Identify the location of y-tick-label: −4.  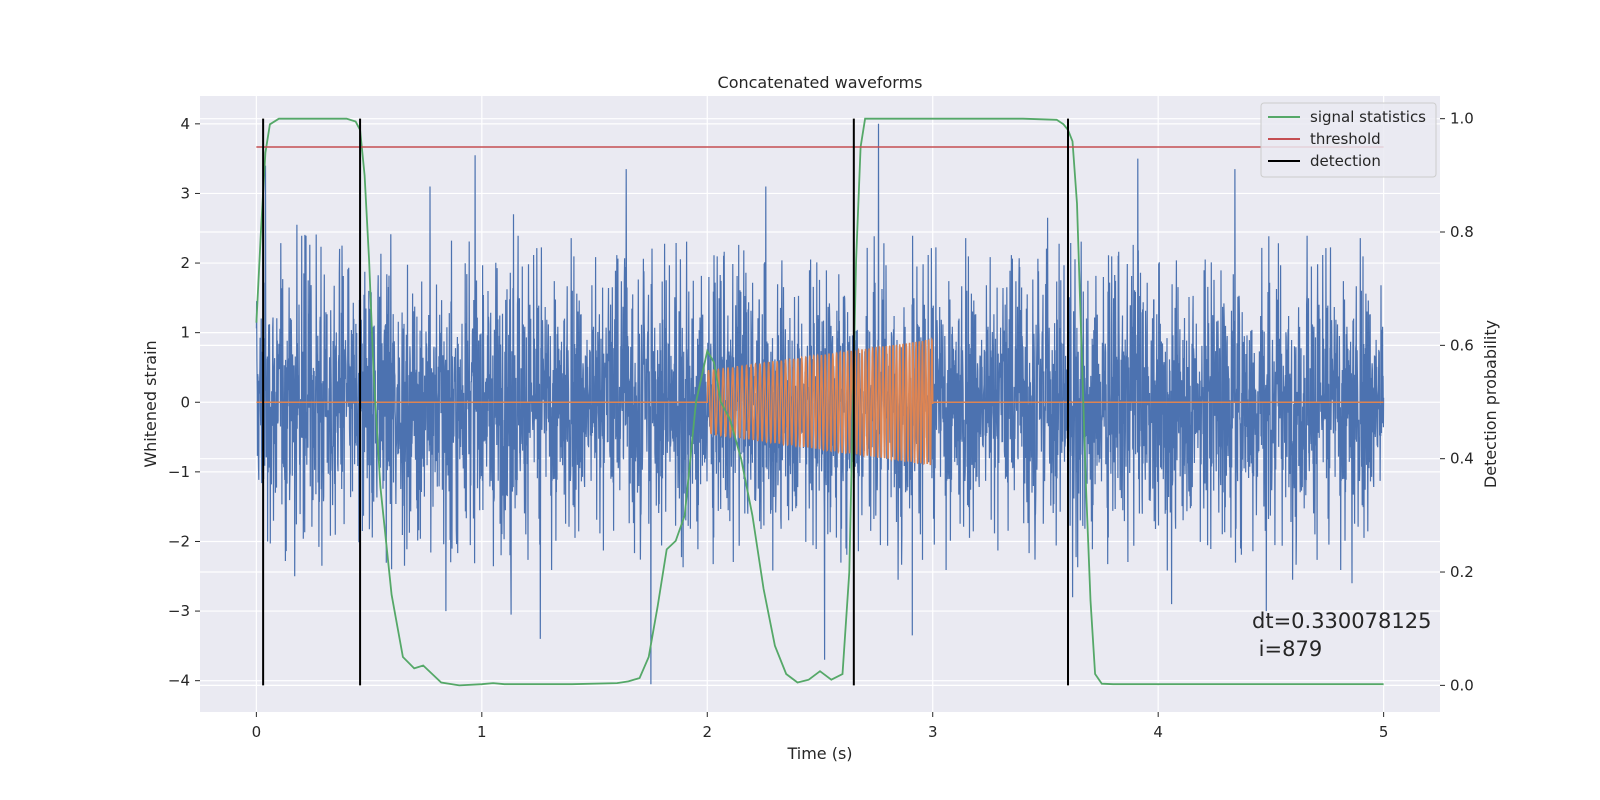
(179, 681).